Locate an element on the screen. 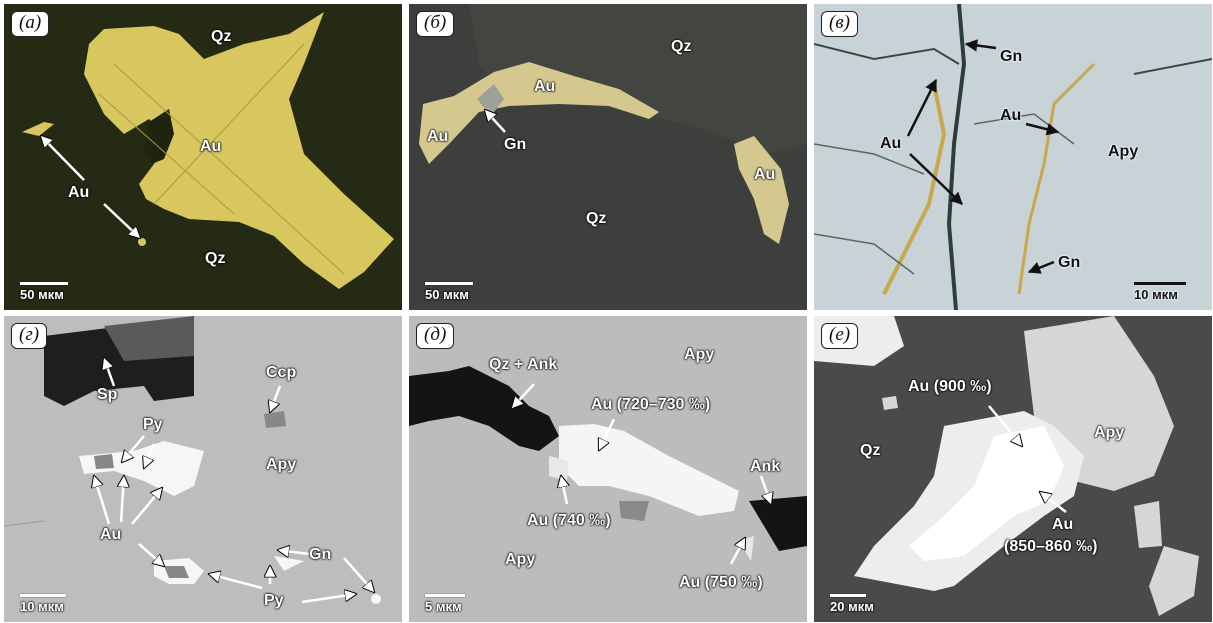 The width and height of the screenshot is (1213, 623). panel-e-label: (д) is located at coordinates (435, 336).